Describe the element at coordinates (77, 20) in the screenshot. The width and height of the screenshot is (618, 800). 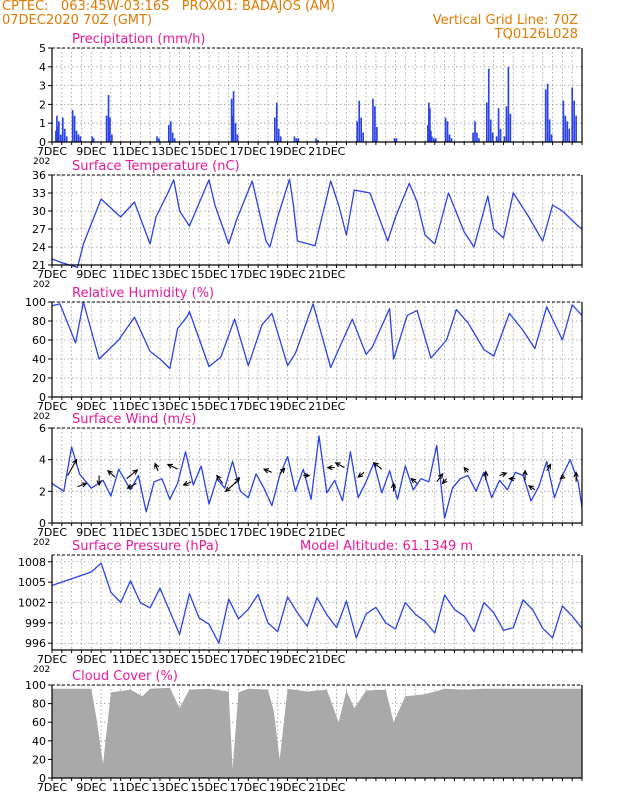
I see `date-line: 07DEC2020 70Z (GMT)` at that location.